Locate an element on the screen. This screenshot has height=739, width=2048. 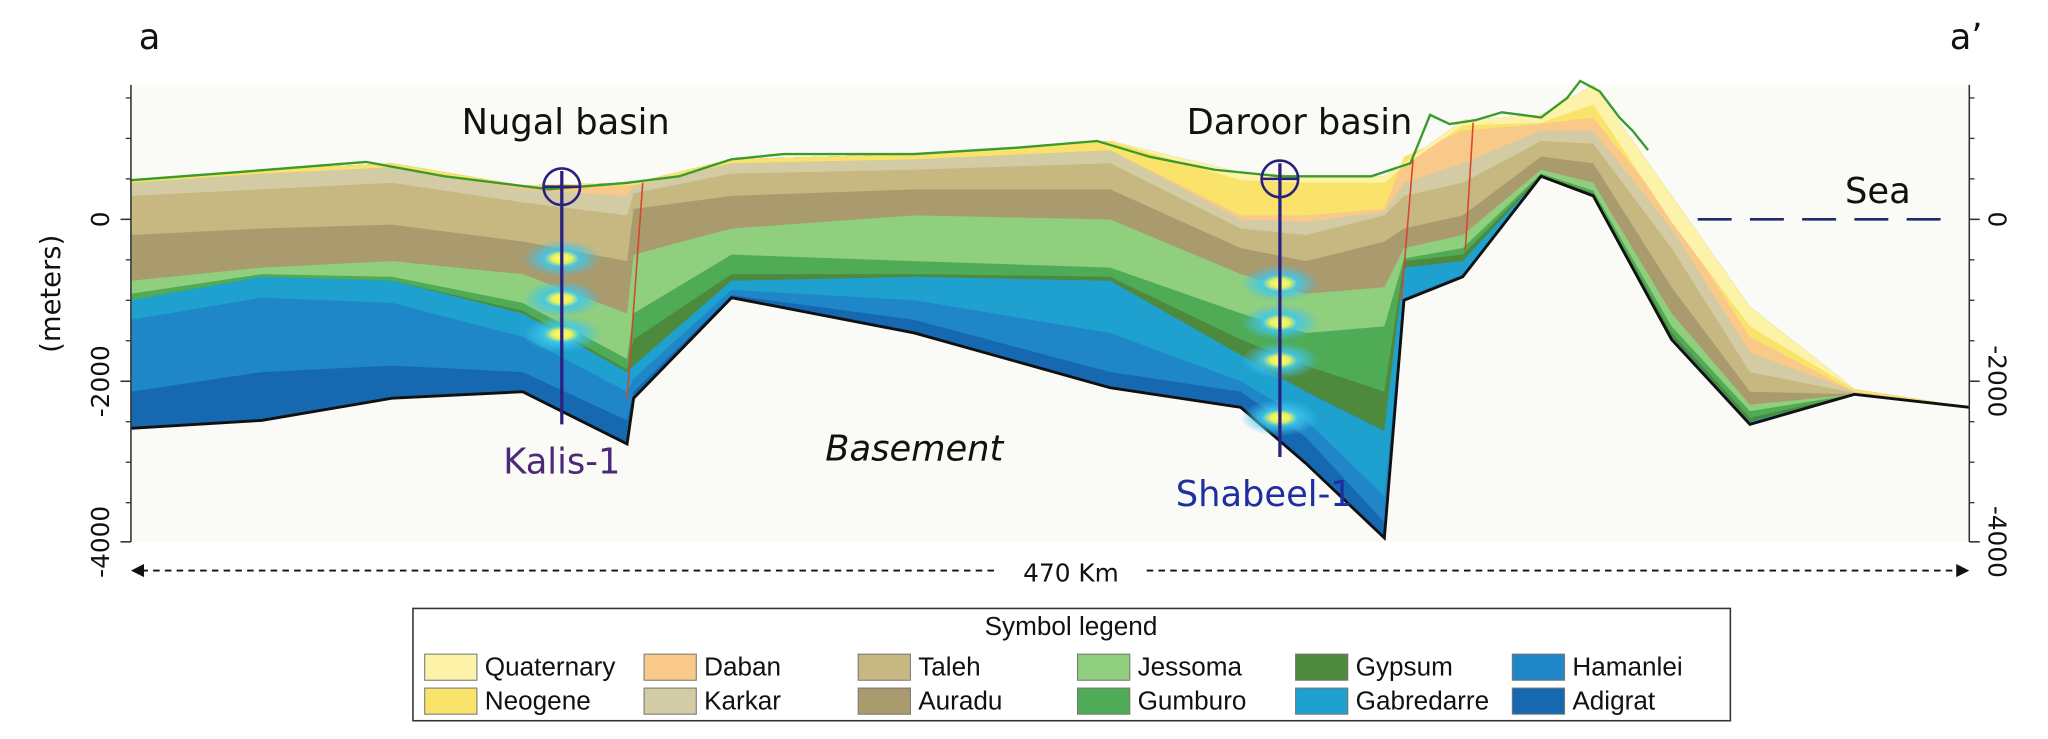
well-label: Shabeel-1 is located at coordinates (1264, 494).